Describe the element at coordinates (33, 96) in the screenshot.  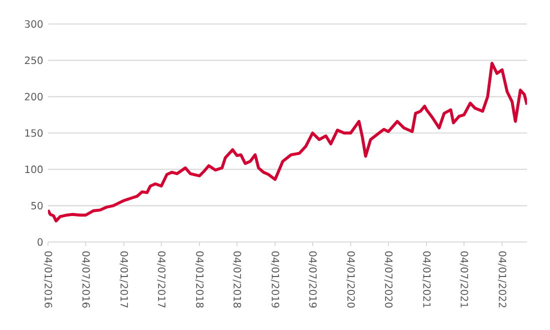
I see `y-tick-label: 200` at that location.